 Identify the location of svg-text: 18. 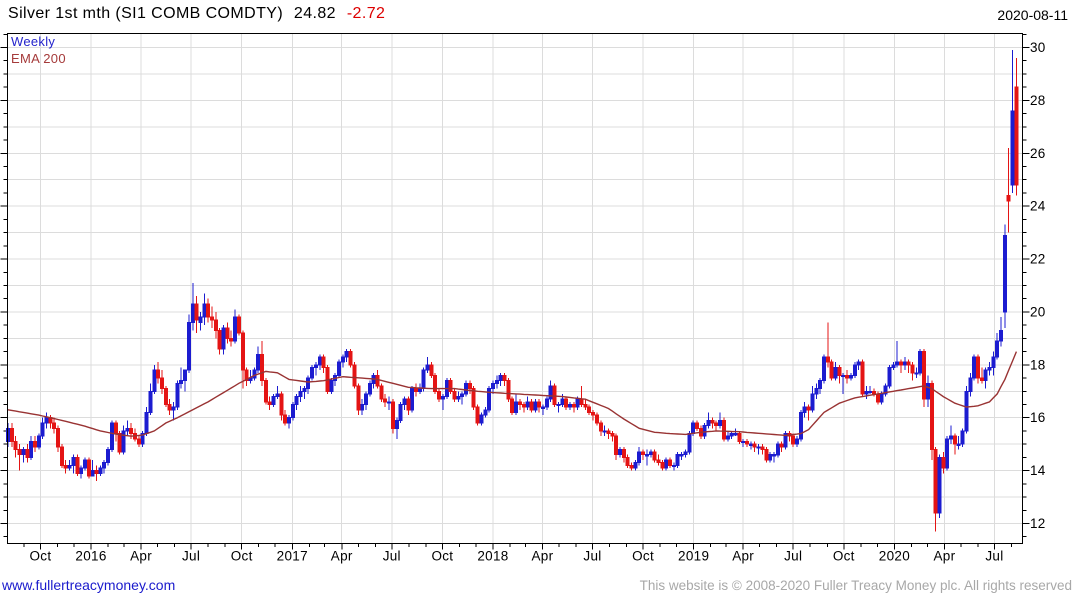
(1038, 364).